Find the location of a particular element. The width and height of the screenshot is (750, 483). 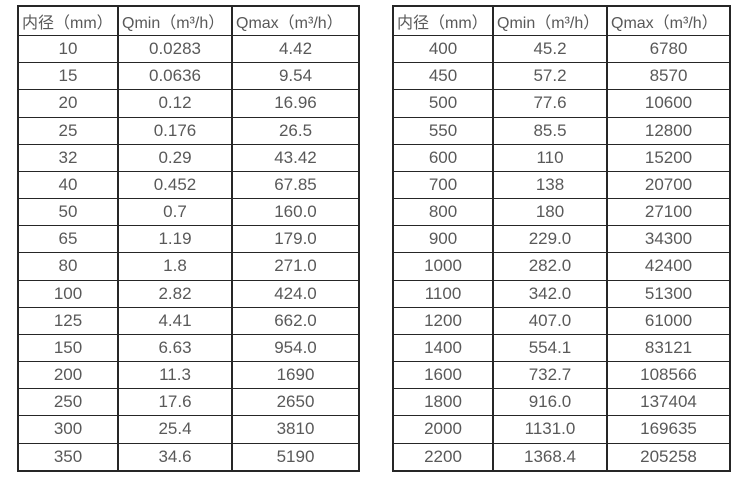

table-cell: 160.0 is located at coordinates (295, 212).